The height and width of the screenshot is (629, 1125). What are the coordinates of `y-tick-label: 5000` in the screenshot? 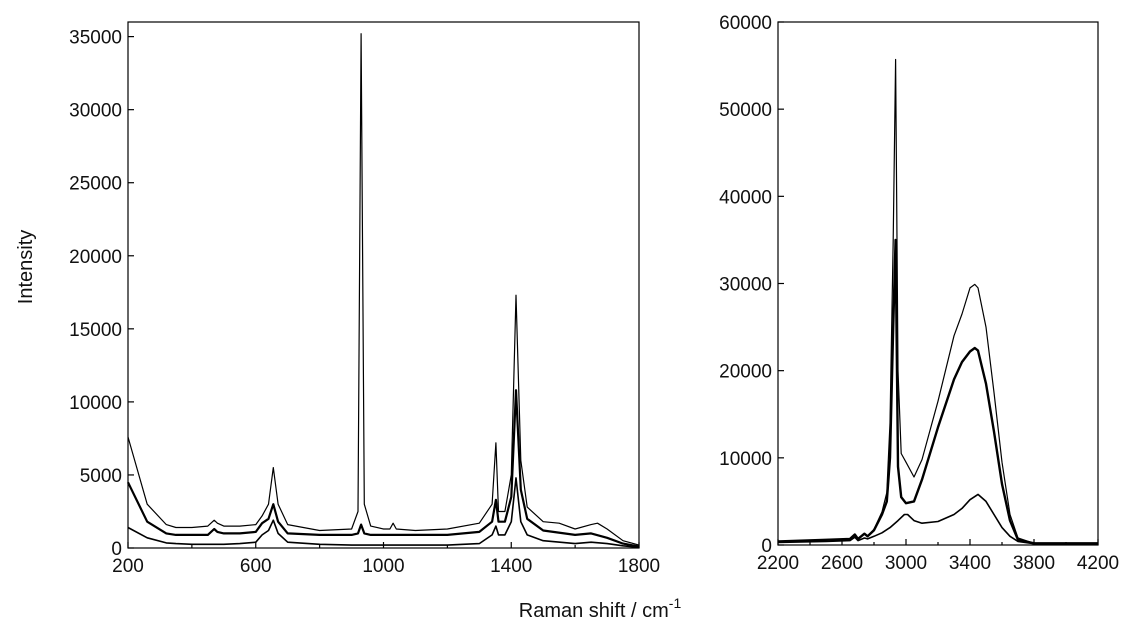 It's located at (101, 476).